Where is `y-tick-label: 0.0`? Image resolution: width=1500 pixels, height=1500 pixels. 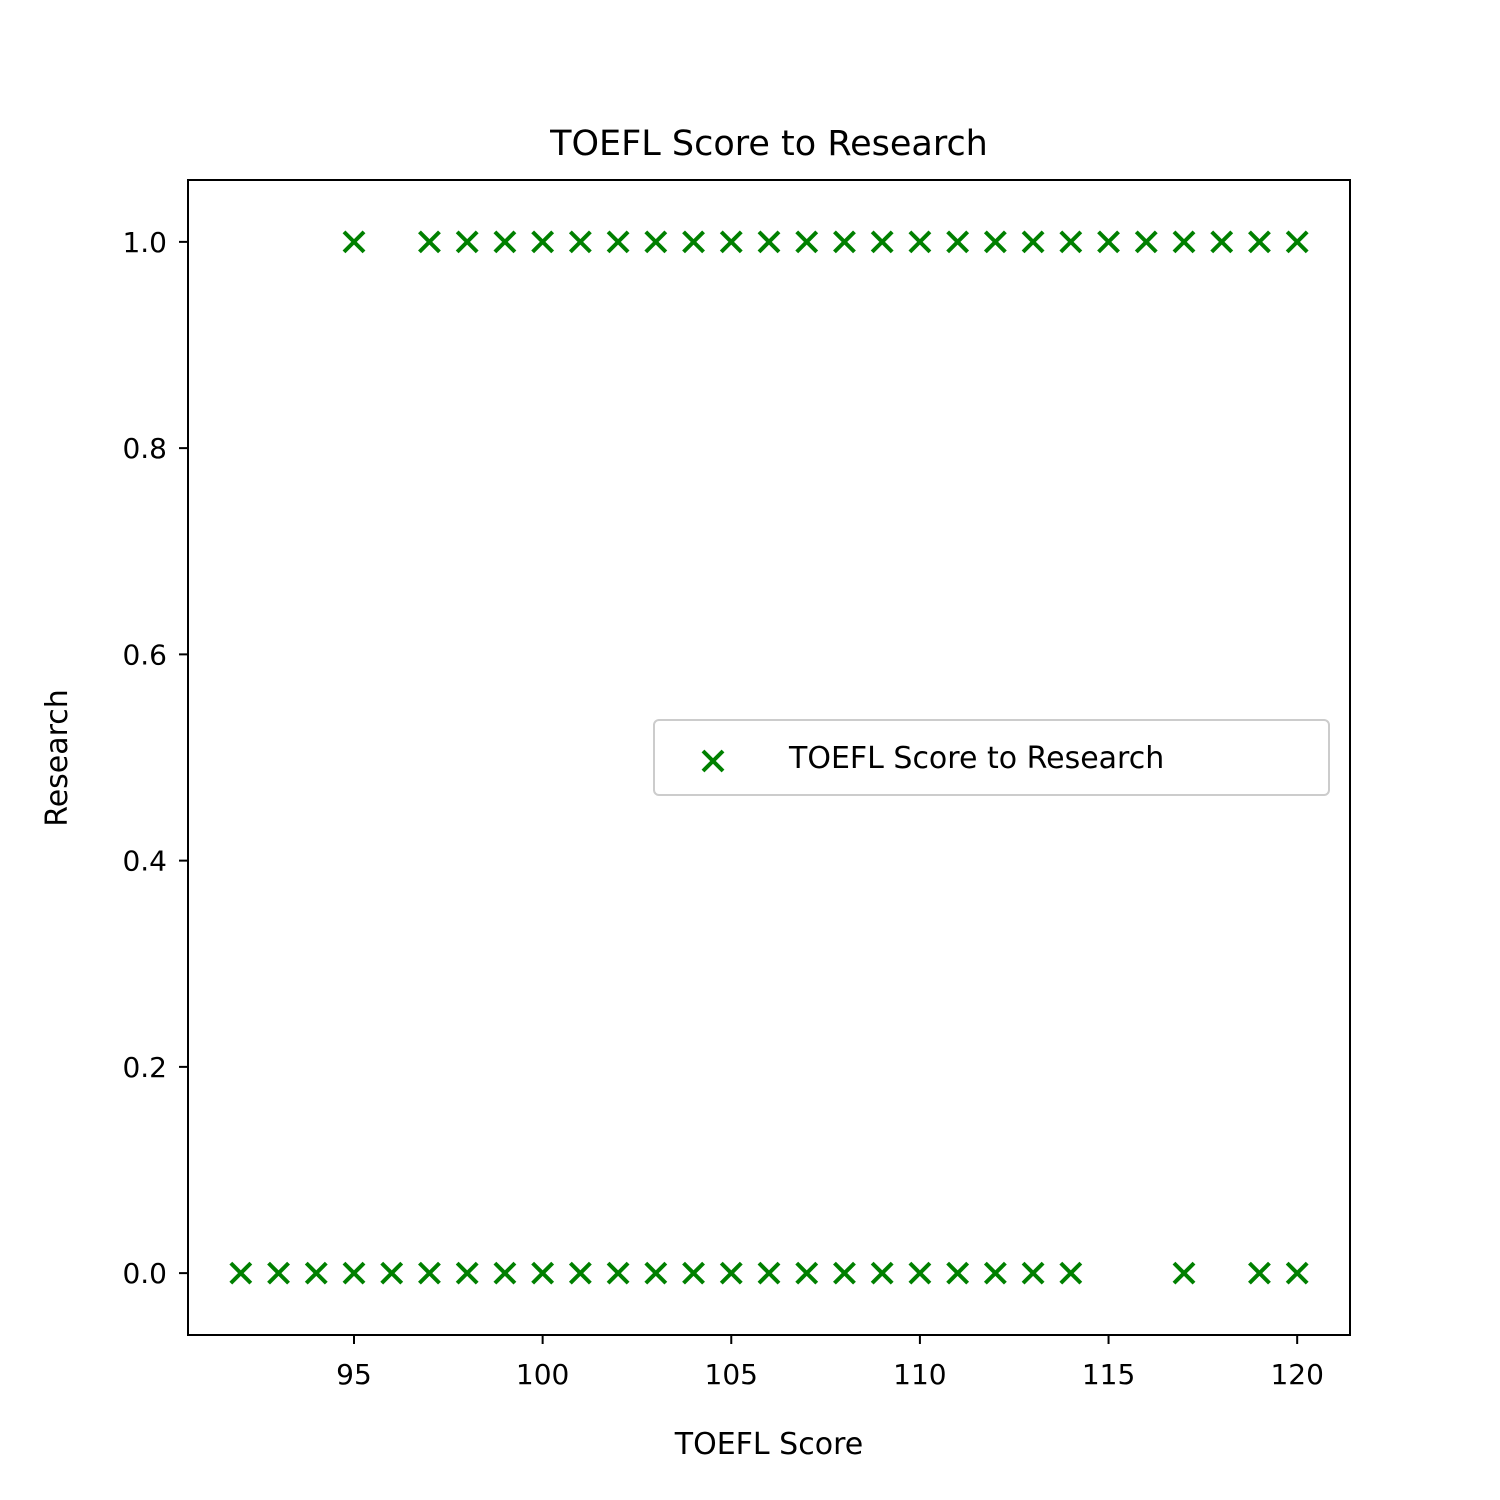
y-tick-label: 0.0 is located at coordinates (144, 1273).